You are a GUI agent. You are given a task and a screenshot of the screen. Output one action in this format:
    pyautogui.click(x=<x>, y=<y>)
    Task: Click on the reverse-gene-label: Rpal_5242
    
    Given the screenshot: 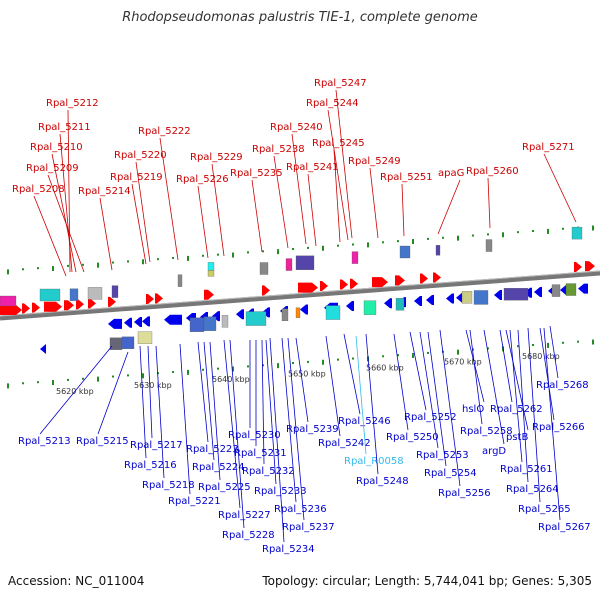 What is the action you would take?
    pyautogui.click(x=344, y=443)
    